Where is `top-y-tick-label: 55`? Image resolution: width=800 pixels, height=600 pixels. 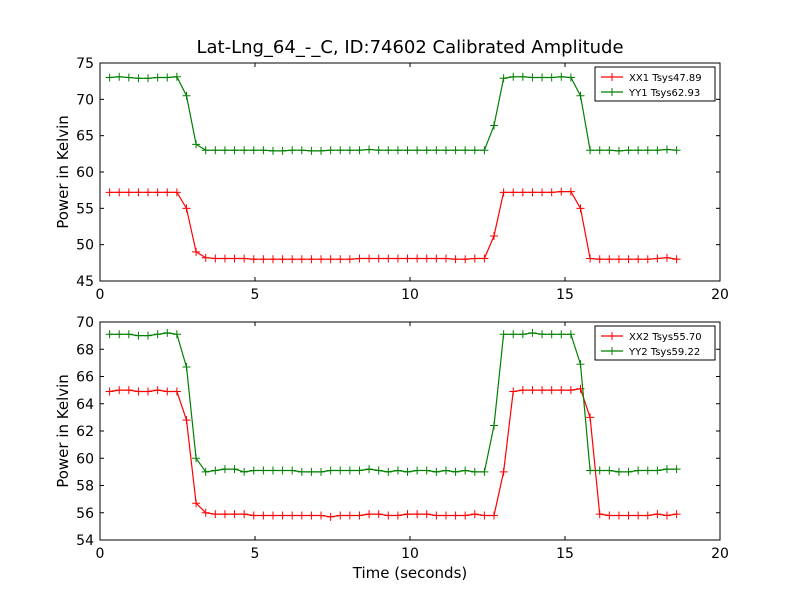
top-y-tick-label: 55 is located at coordinates (85, 209).